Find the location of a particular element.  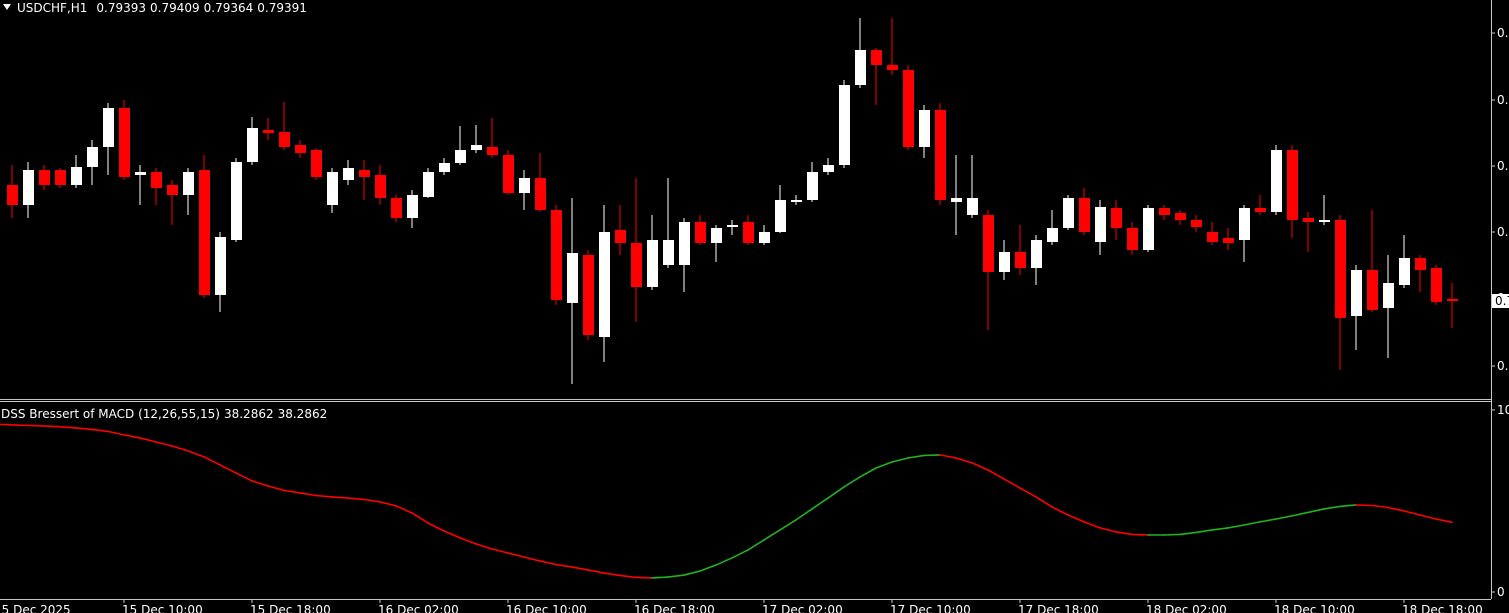

low-value: 0.79364 is located at coordinates (229, 8).